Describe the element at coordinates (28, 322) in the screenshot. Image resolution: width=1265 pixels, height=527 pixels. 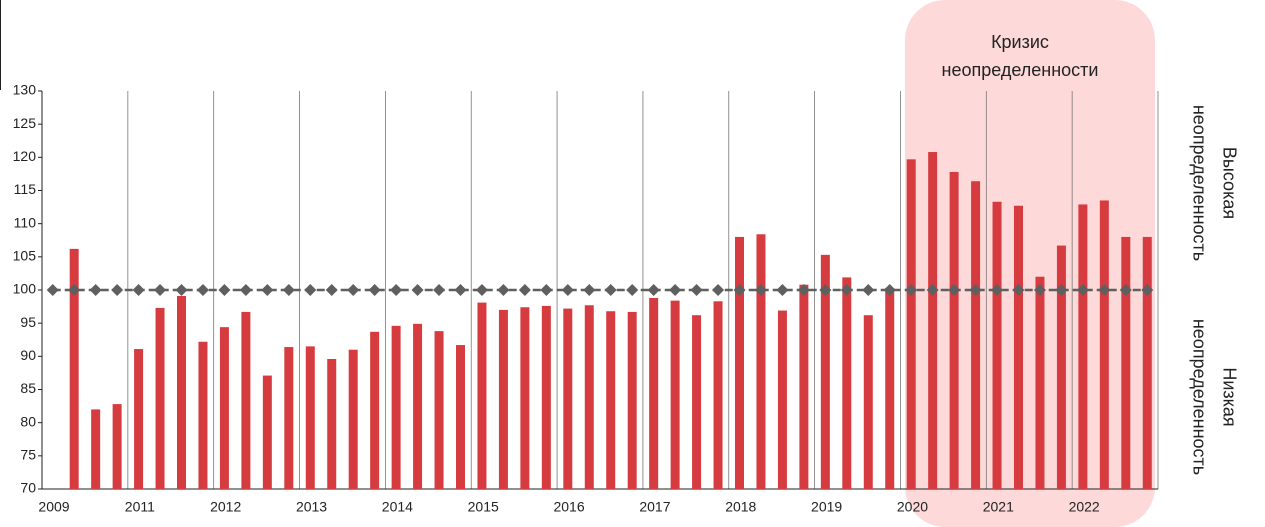
I see `y-tick-label: 95` at that location.